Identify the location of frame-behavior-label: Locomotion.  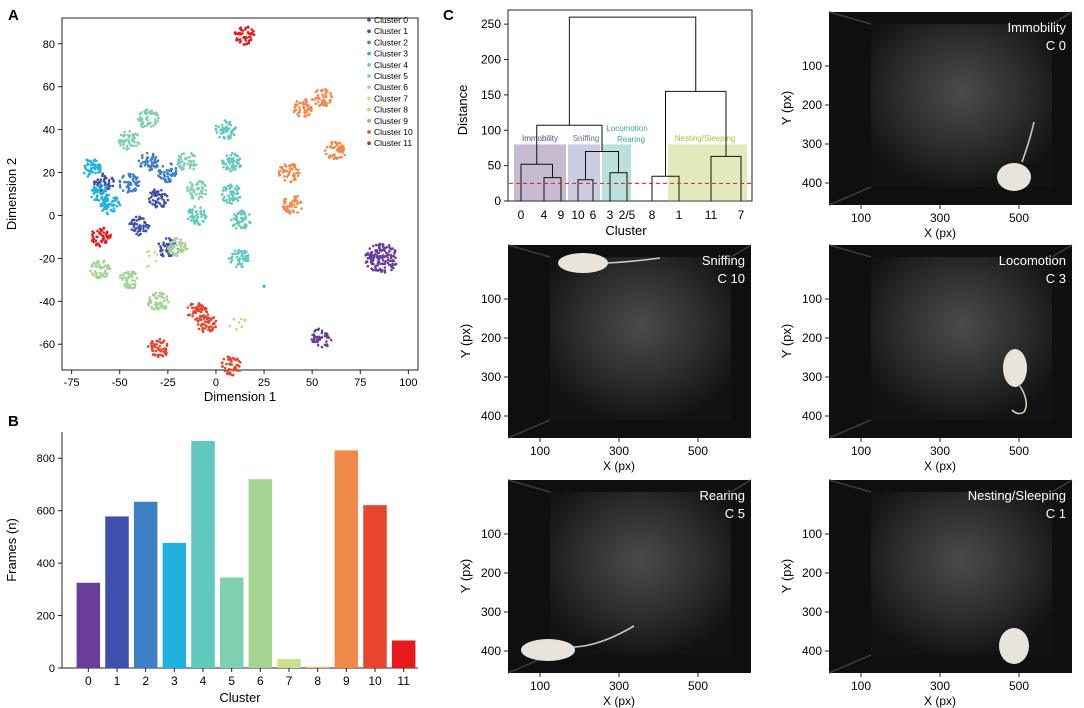
(1032, 260).